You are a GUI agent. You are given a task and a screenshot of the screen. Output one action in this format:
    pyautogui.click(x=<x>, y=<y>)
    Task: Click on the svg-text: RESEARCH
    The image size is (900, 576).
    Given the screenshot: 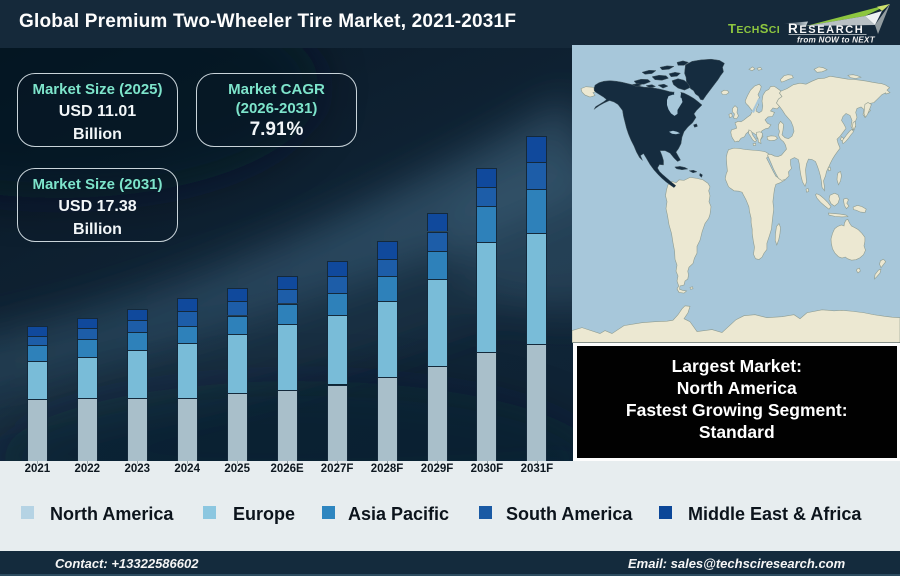 What is the action you would take?
    pyautogui.click(x=826, y=28)
    